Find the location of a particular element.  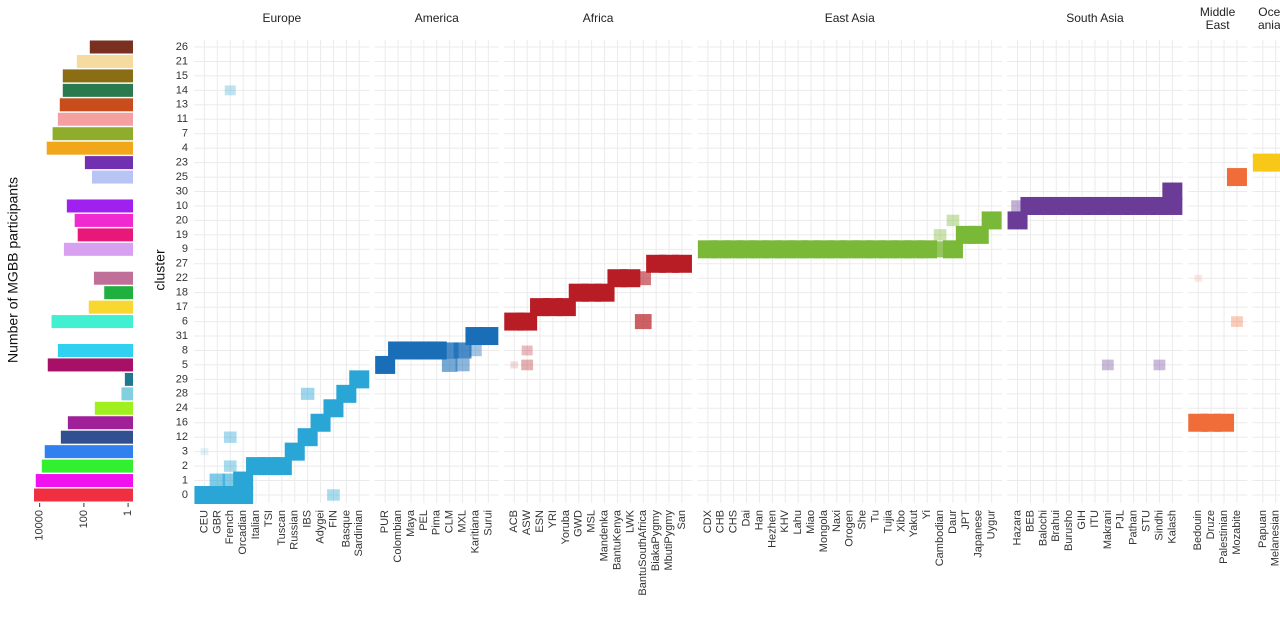

x-tick-label: Druze is located at coordinates (1211, 524).